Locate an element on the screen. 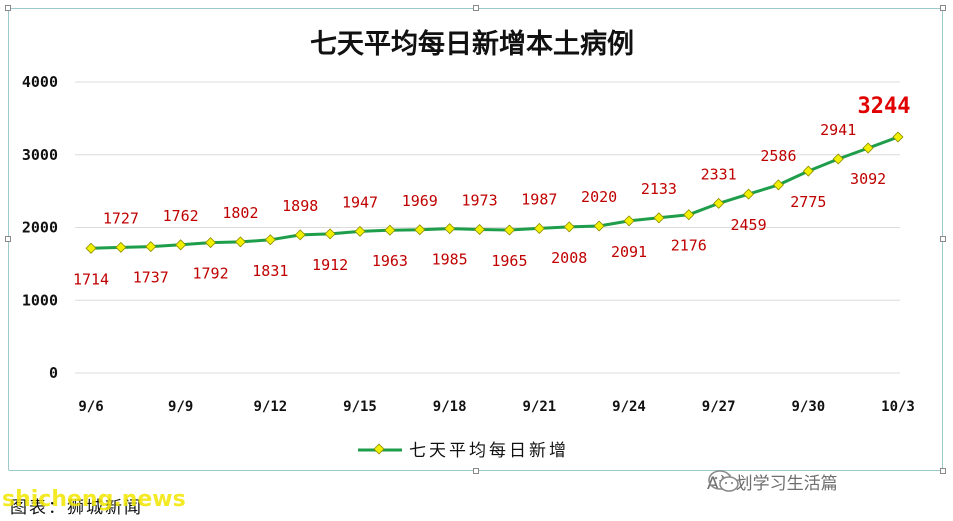 The height and width of the screenshot is (521, 953). y-tick-label-0: 0 is located at coordinates (53, 373).